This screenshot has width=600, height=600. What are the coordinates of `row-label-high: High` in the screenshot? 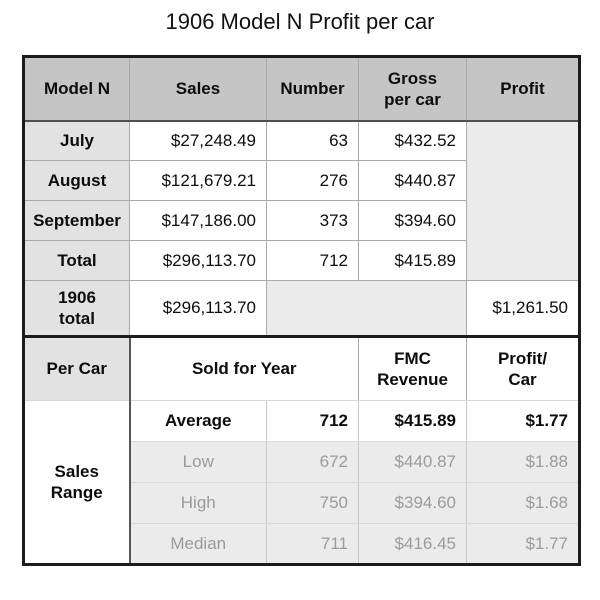 It's located at (198, 503).